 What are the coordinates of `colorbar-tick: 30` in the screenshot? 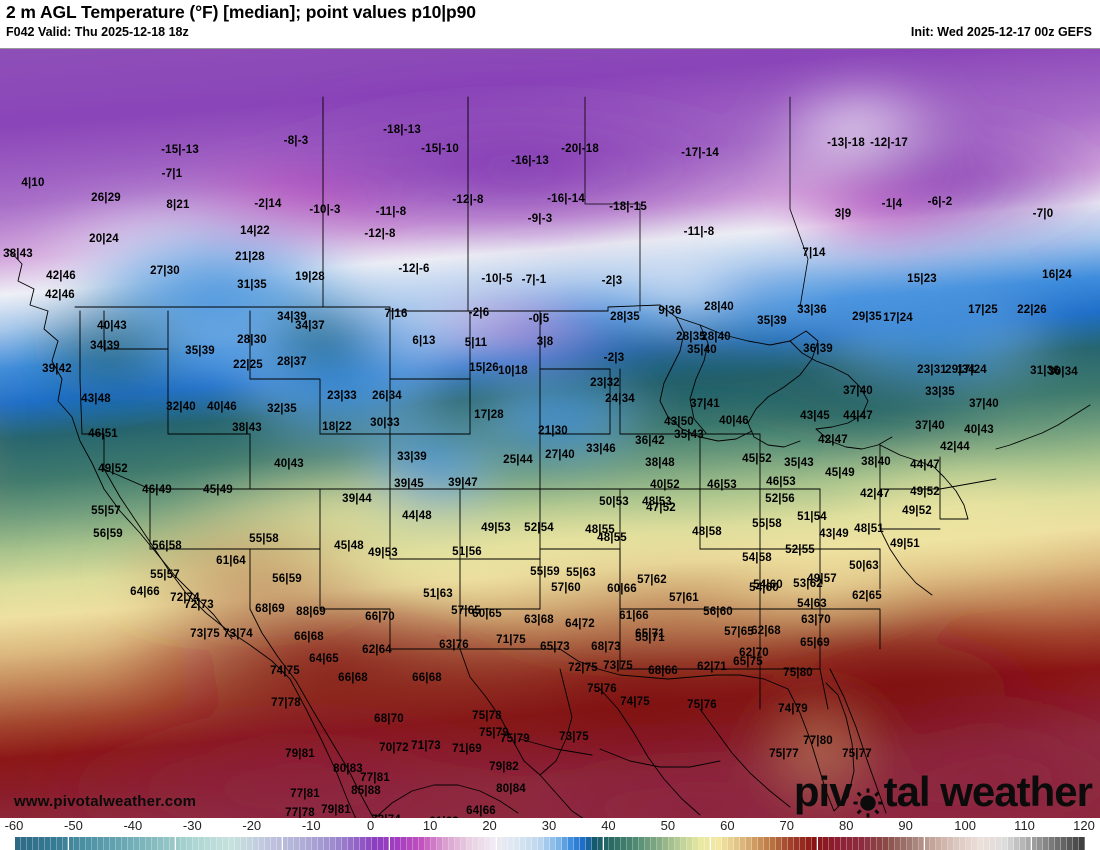 It's located at (549, 825).